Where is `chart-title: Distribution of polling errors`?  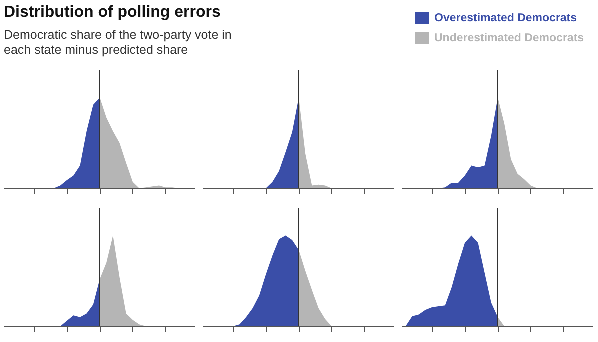 chart-title: Distribution of polling errors is located at coordinates (113, 13).